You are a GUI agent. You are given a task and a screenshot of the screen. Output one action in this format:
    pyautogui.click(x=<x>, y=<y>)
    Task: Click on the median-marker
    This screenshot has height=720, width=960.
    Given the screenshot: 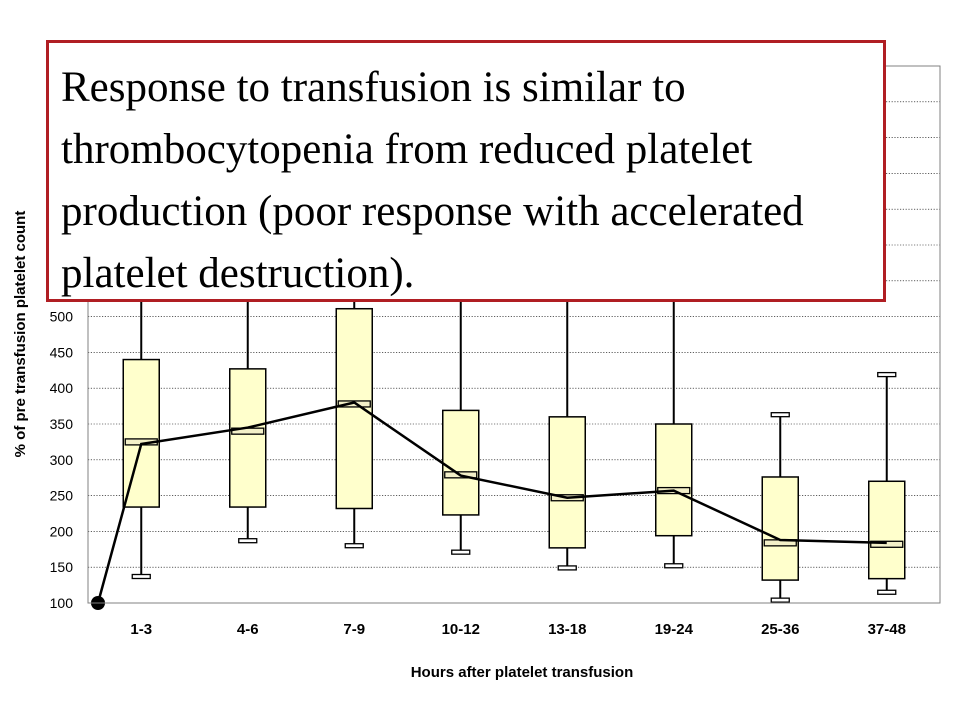 What is the action you would take?
    pyautogui.click(x=887, y=544)
    